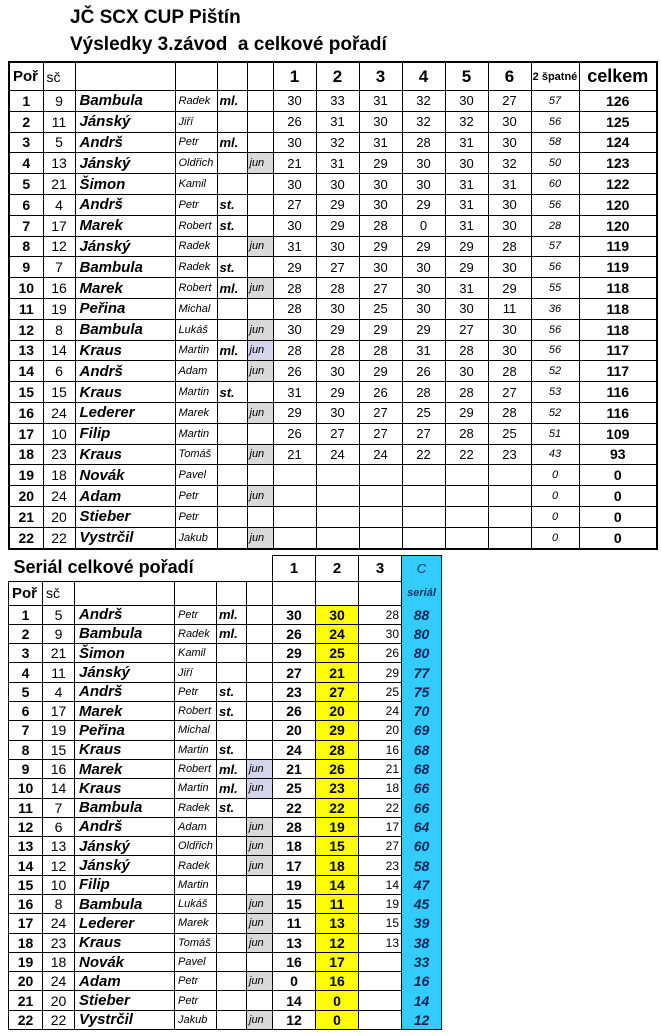  Describe the element at coordinates (337, 827) in the screenshot. I see `cell-race-2: 19` at that location.